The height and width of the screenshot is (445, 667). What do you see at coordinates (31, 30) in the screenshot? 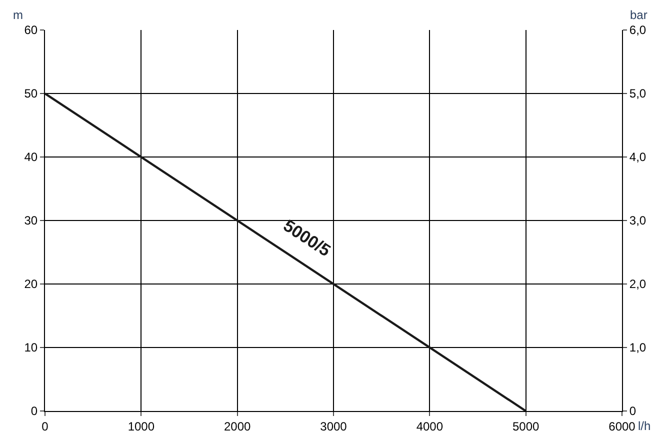
I see `y-tick-label: 60` at bounding box center [31, 30].